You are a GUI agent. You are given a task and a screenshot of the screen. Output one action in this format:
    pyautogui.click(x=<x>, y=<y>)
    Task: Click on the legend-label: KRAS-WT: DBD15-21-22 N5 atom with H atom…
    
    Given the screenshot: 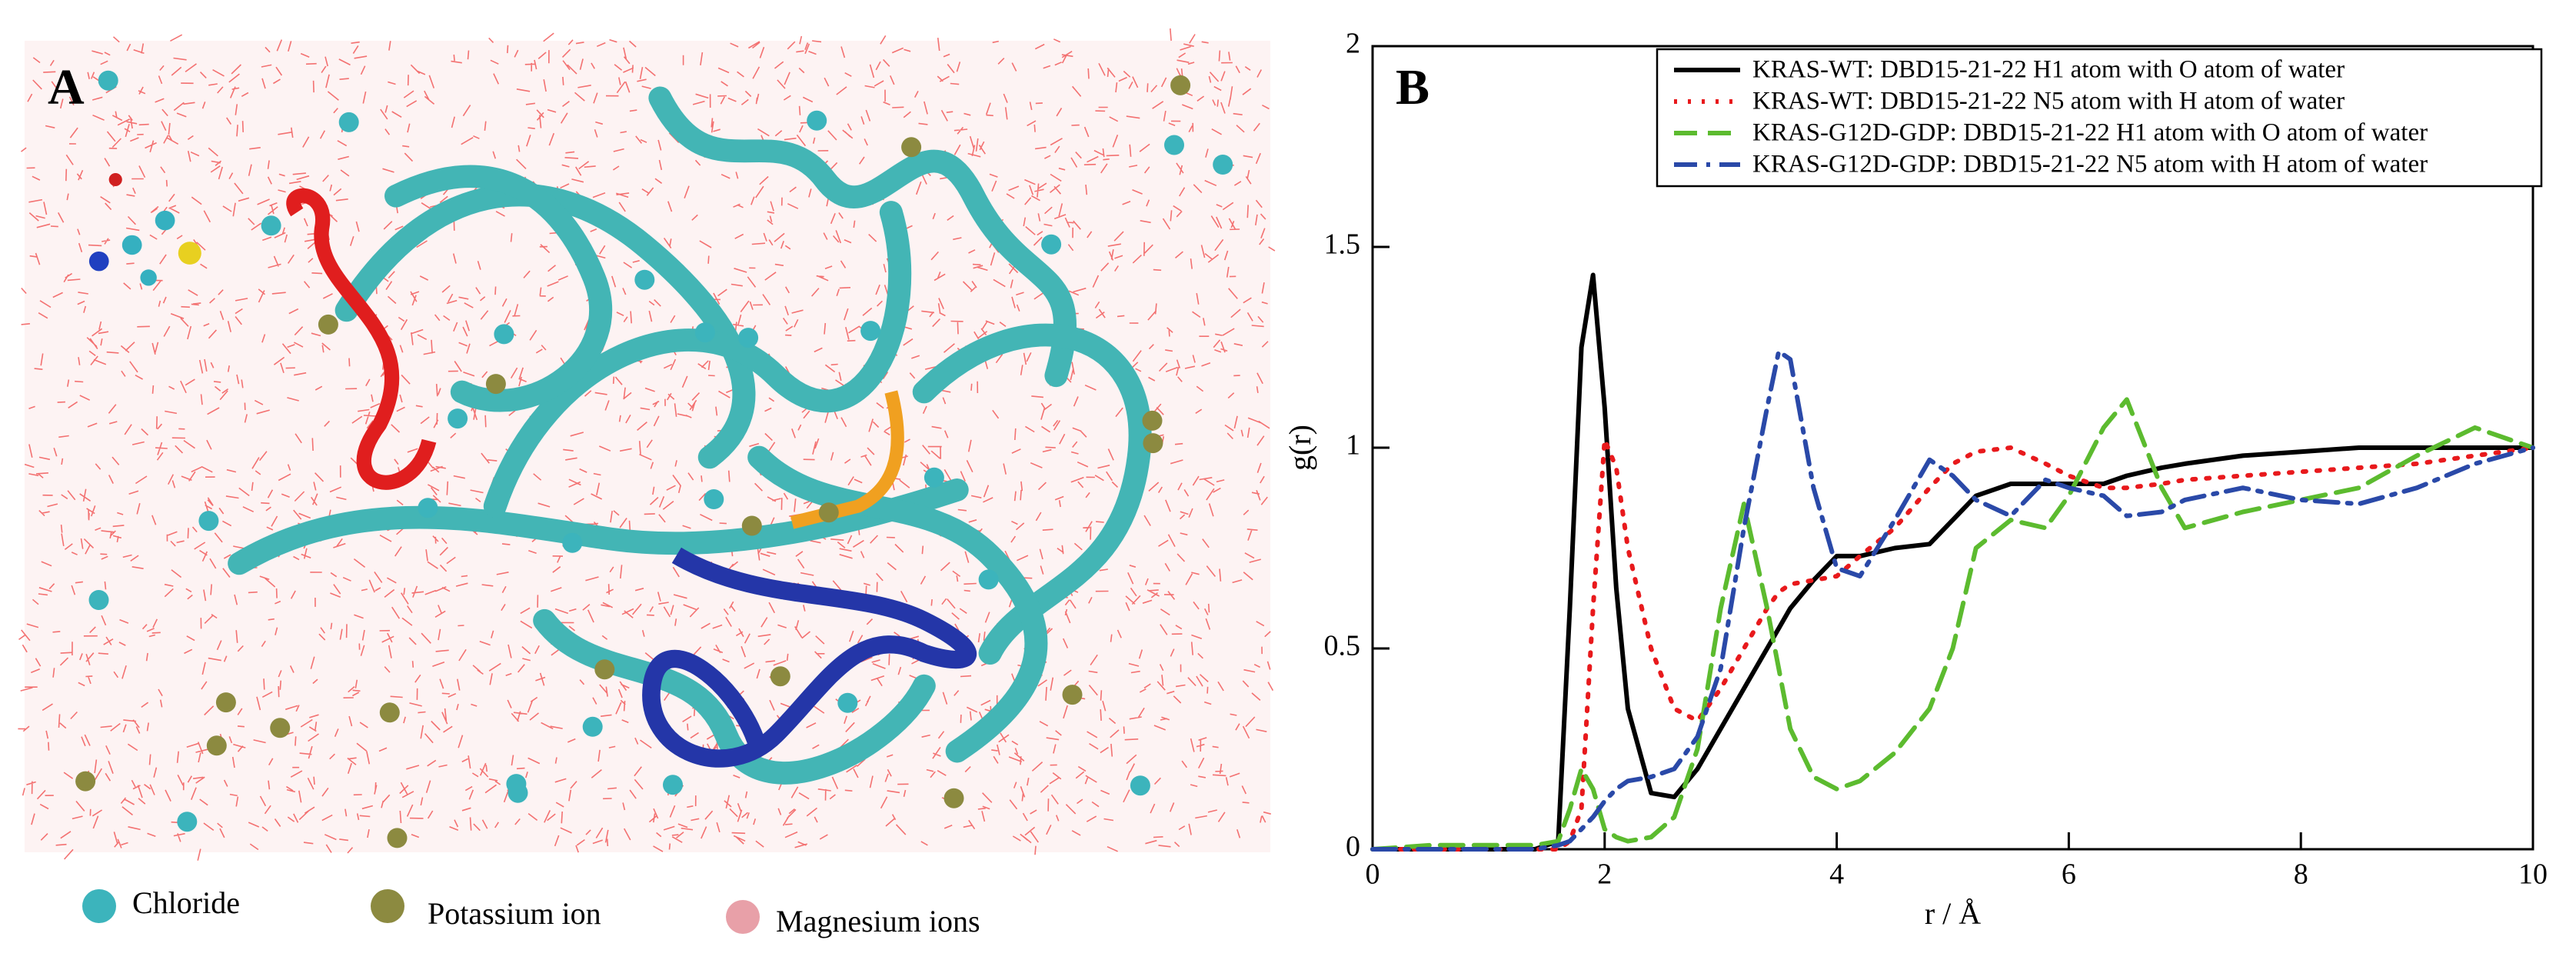 What is the action you would take?
    pyautogui.click(x=2048, y=102)
    